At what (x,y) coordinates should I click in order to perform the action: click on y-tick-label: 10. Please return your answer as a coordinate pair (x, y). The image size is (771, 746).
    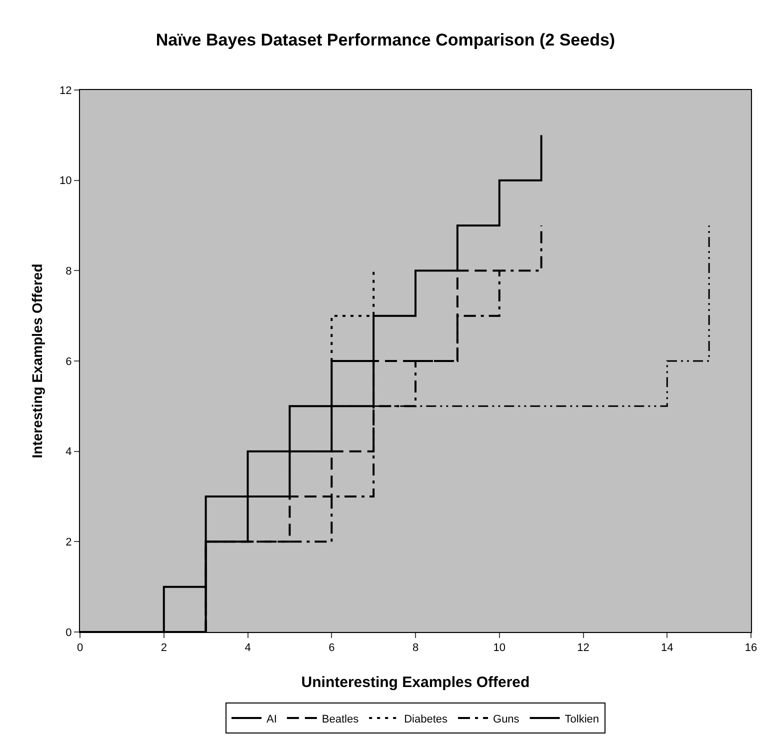
    Looking at the image, I should click on (66, 181).